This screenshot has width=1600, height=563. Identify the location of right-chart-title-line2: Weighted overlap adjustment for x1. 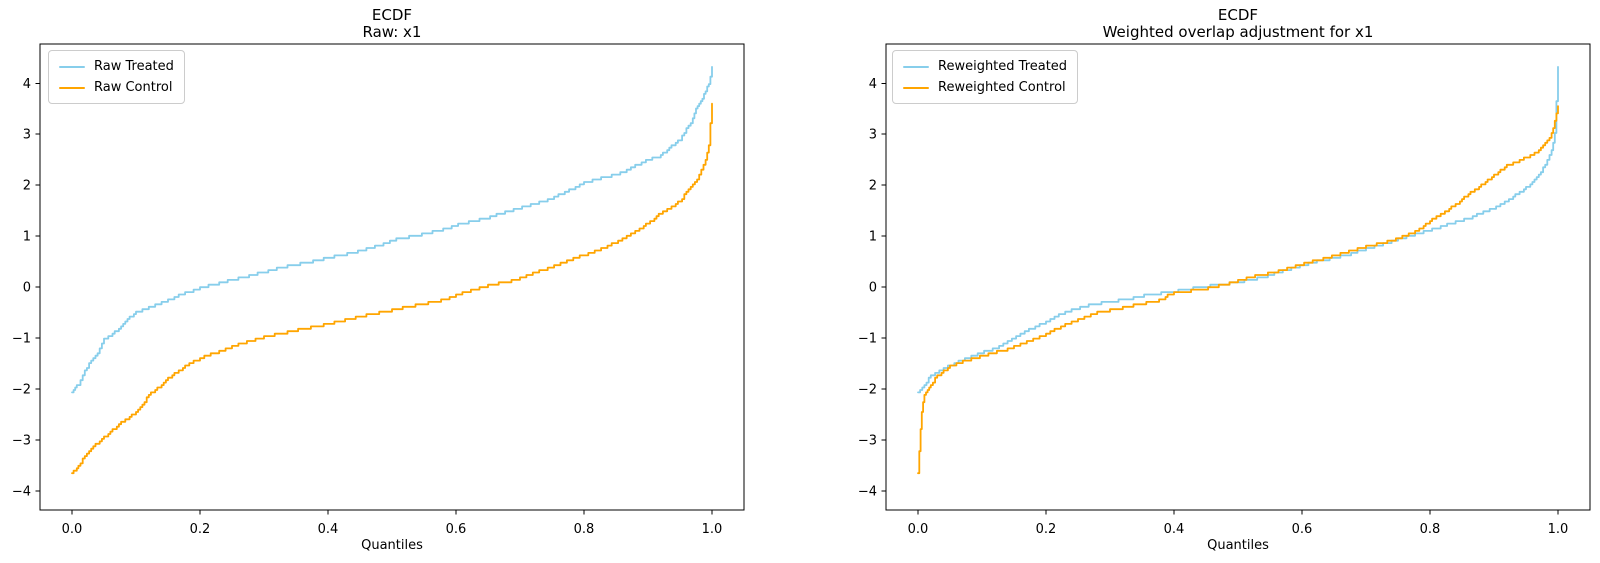
(1238, 31).